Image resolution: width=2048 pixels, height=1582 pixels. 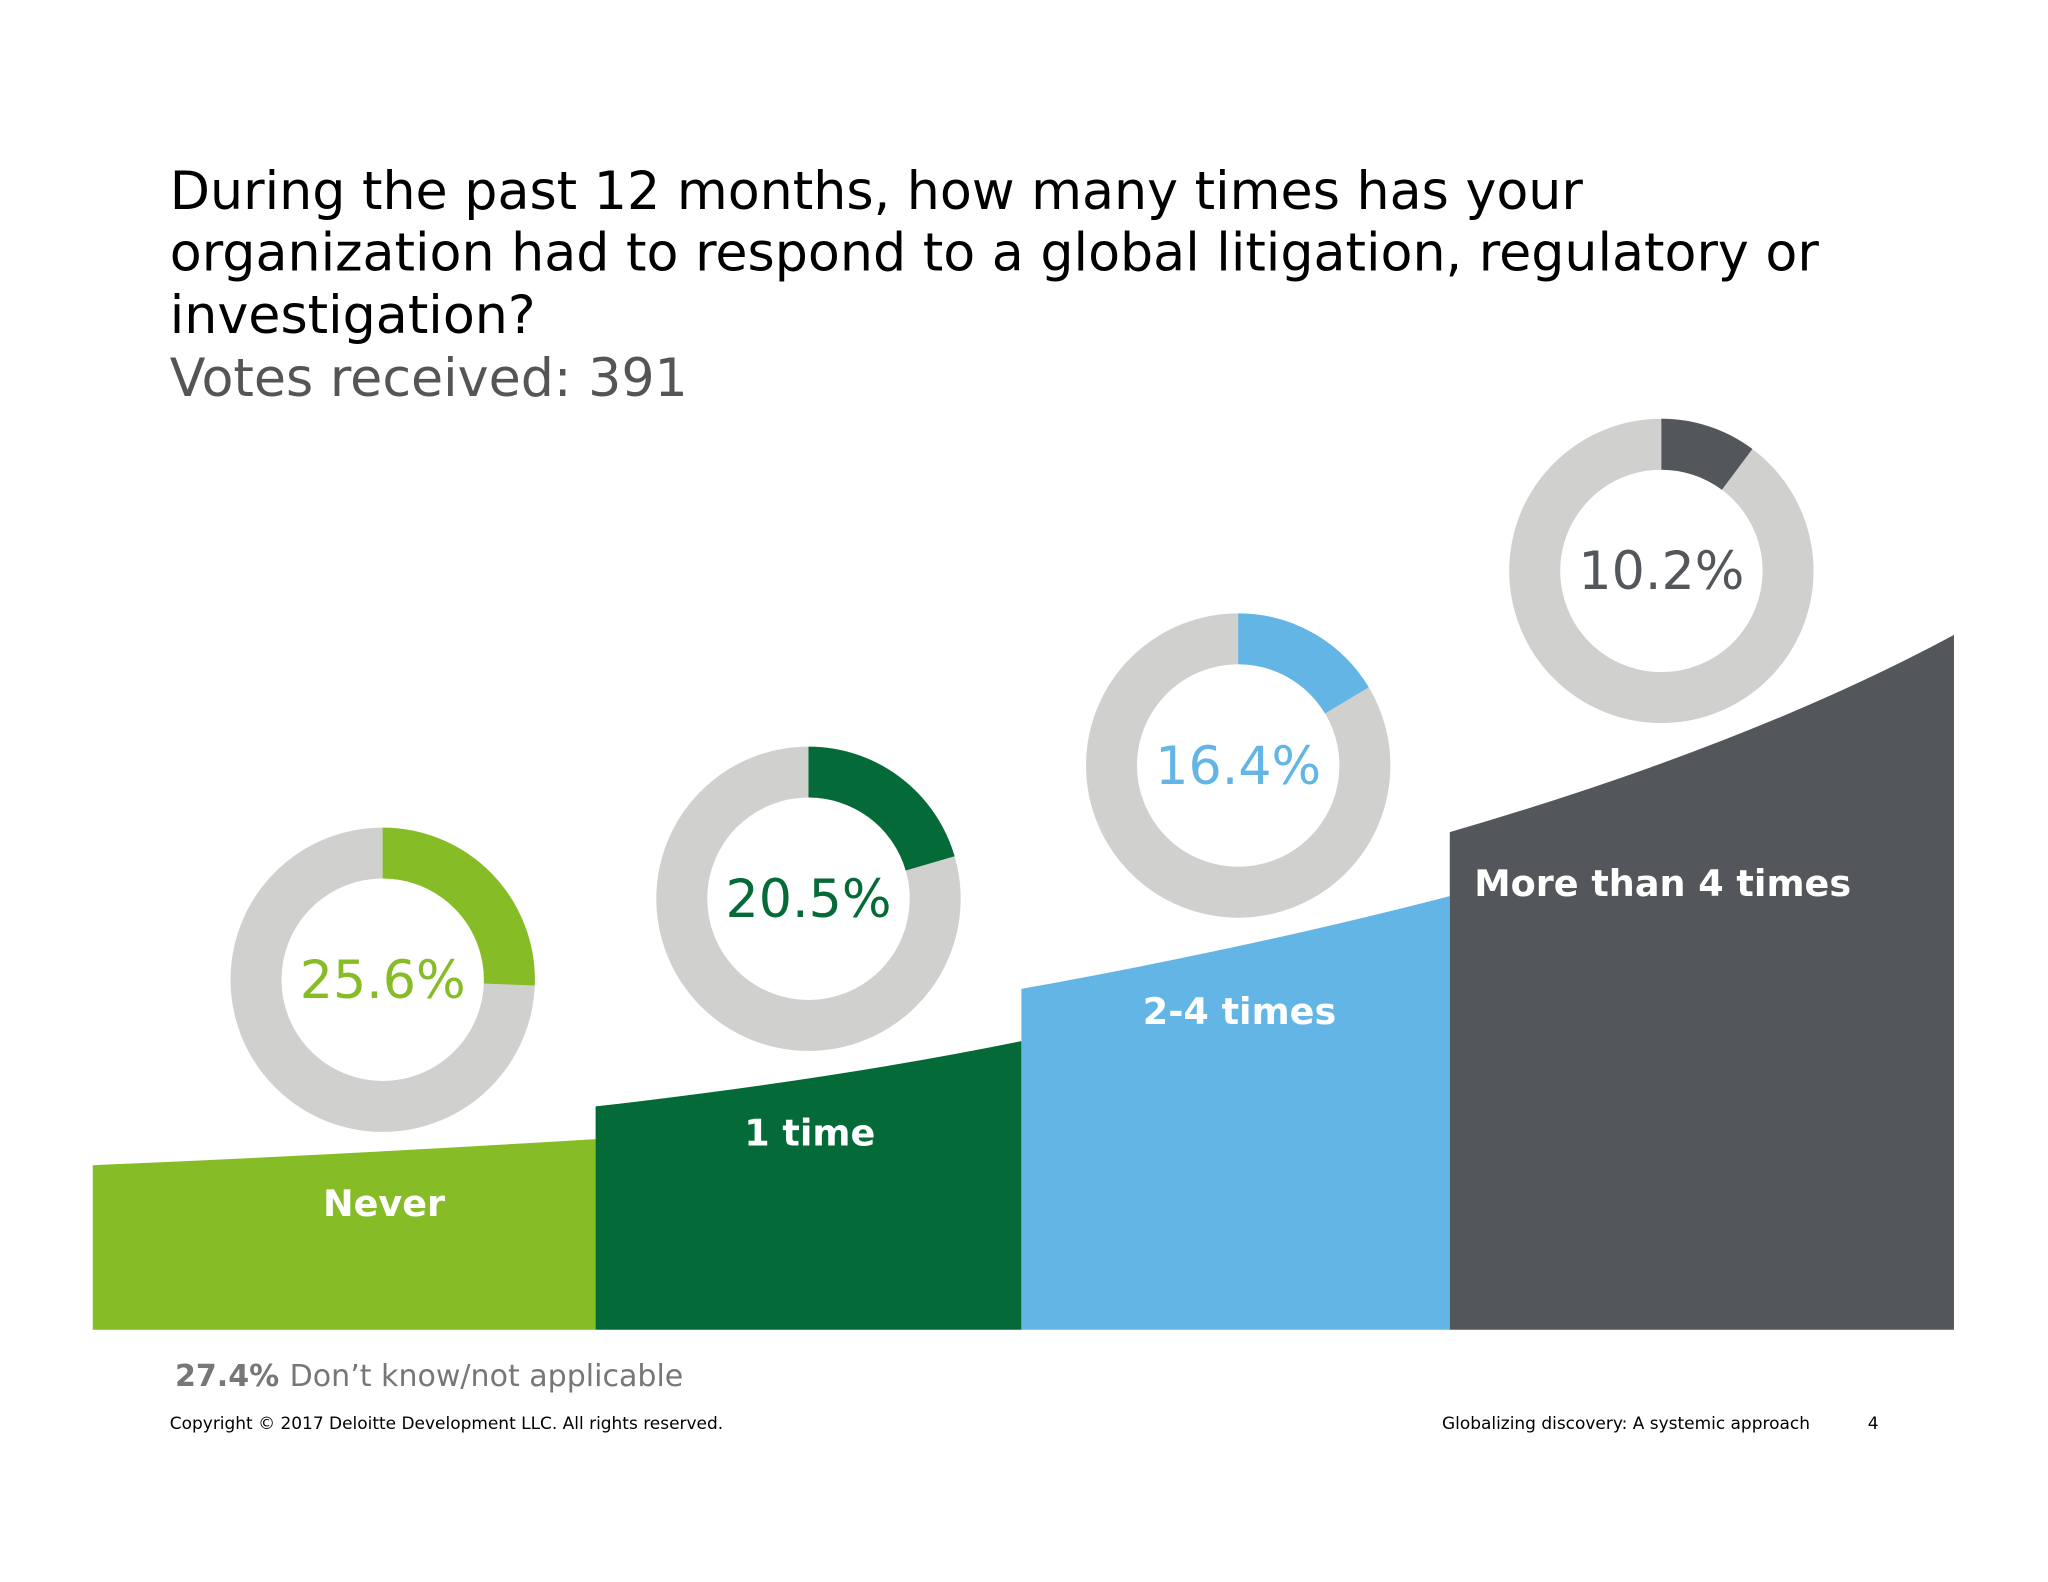 I want to click on other-value: 27.4%, so click(x=227, y=1376).